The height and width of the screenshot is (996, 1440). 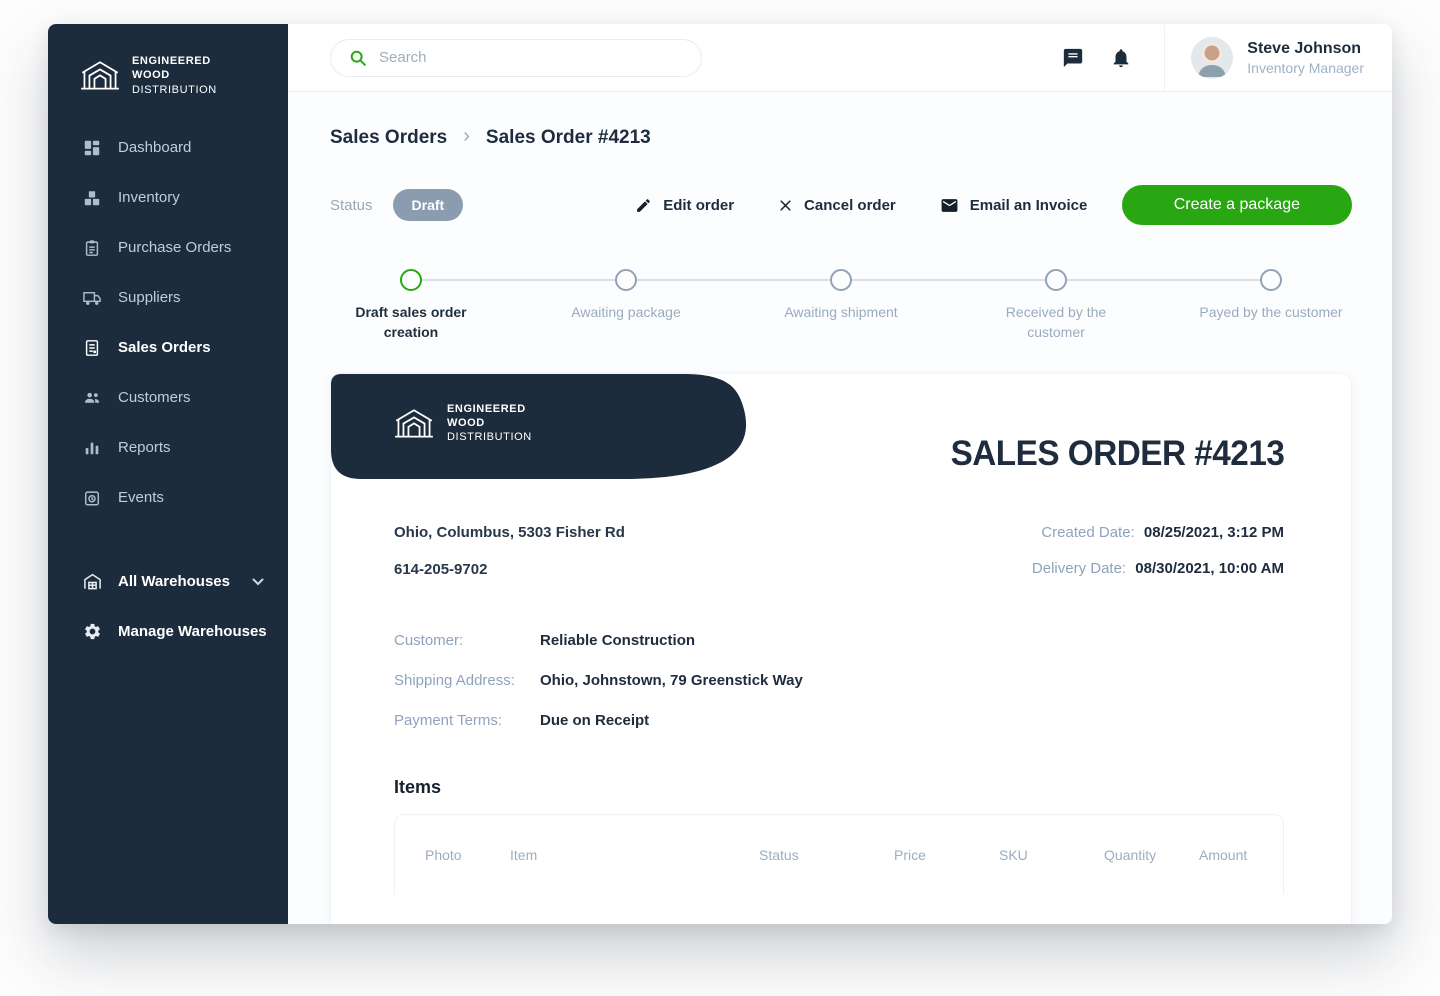 What do you see at coordinates (164, 348) in the screenshot?
I see `sidebar-item-label: Sales Orders` at bounding box center [164, 348].